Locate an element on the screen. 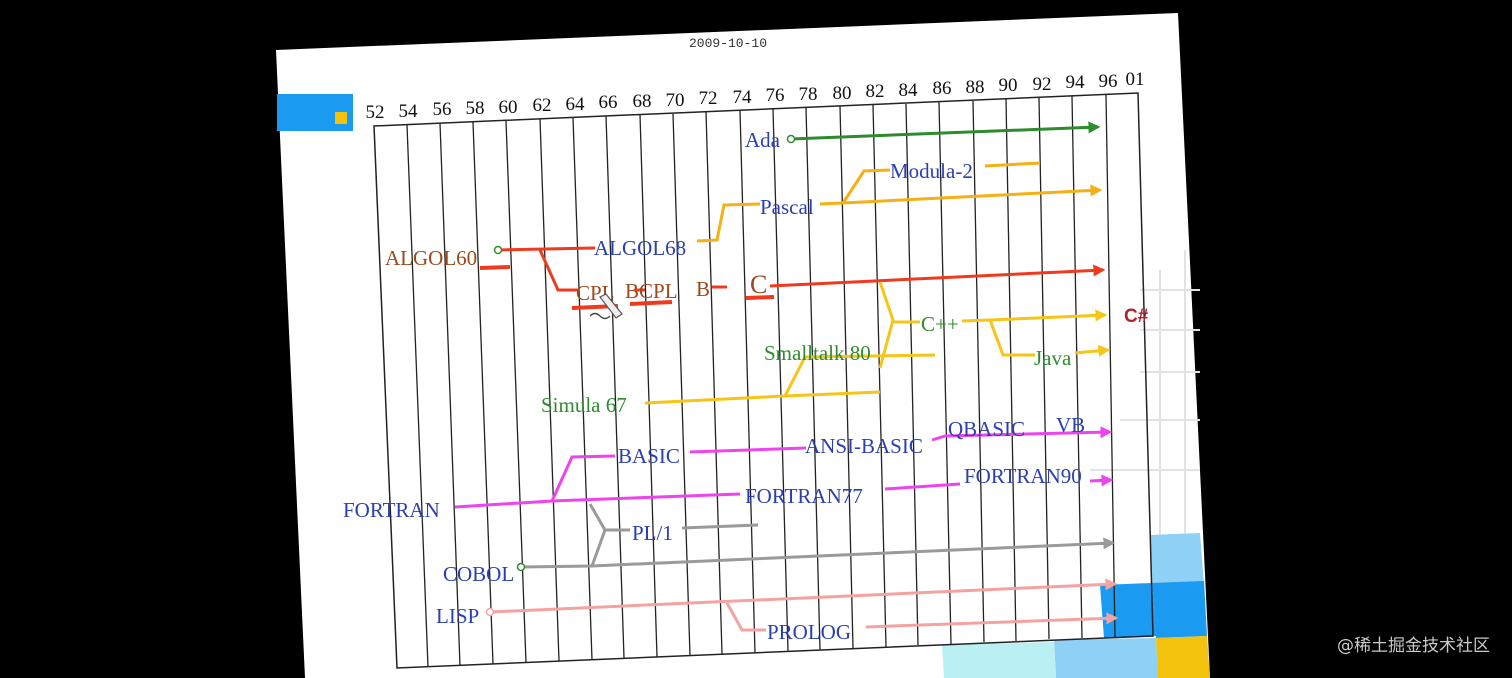 This screenshot has height=678, width=1512. label-simula67: Simula 67 is located at coordinates (584, 405).